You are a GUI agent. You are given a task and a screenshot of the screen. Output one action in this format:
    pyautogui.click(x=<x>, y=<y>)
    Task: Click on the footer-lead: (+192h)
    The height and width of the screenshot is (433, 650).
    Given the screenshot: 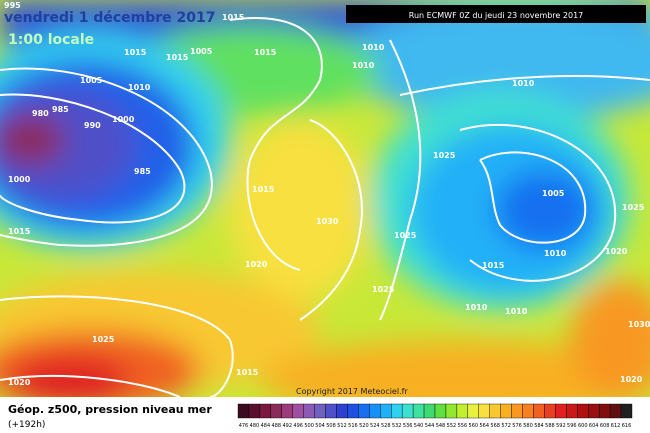 What is the action you would take?
    pyautogui.click(x=26, y=425)
    